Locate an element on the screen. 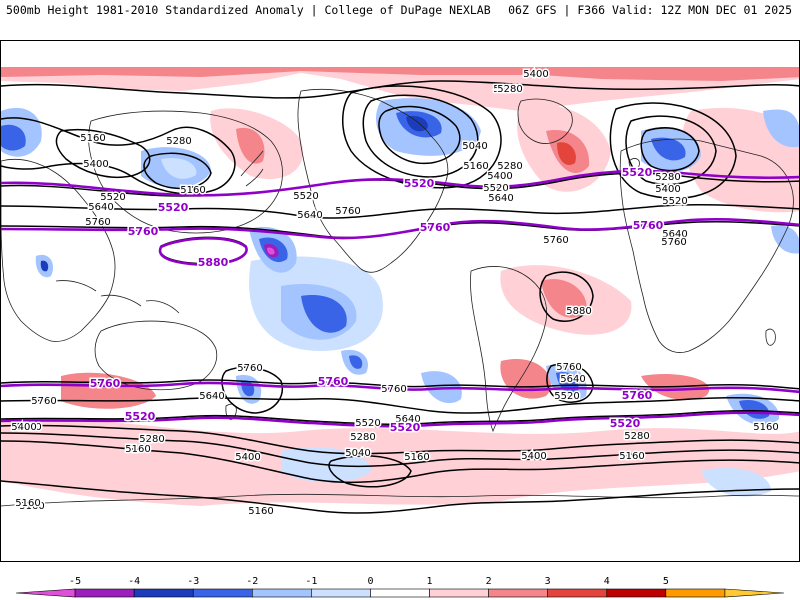 The height and width of the screenshot is (600, 800). coast-europe-africa is located at coordinates (706, 245).